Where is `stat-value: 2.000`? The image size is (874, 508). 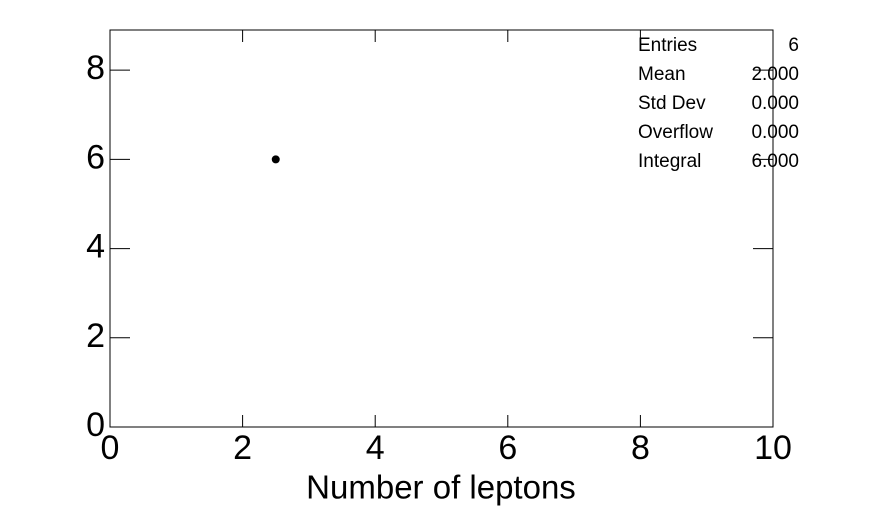
stat-value: 2.000 is located at coordinates (775, 74).